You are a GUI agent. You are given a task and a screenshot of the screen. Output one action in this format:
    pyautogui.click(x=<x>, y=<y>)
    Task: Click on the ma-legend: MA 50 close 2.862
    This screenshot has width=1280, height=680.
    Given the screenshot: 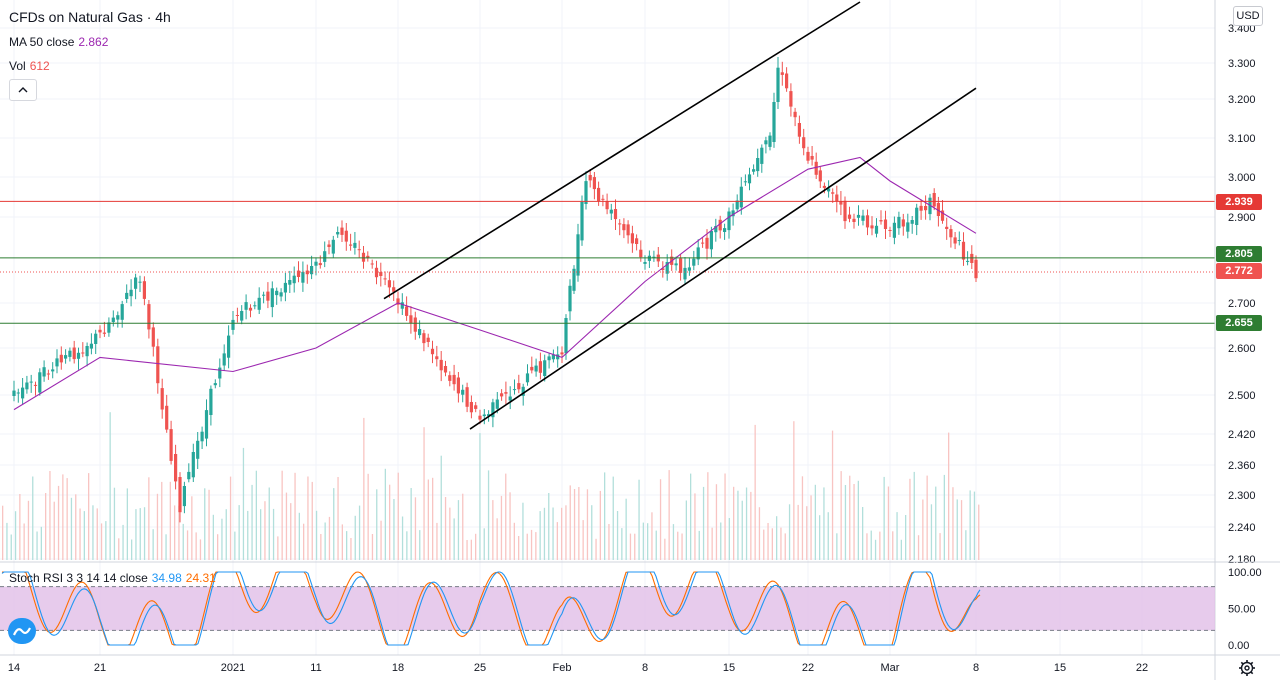 What is the action you would take?
    pyautogui.click(x=58, y=42)
    